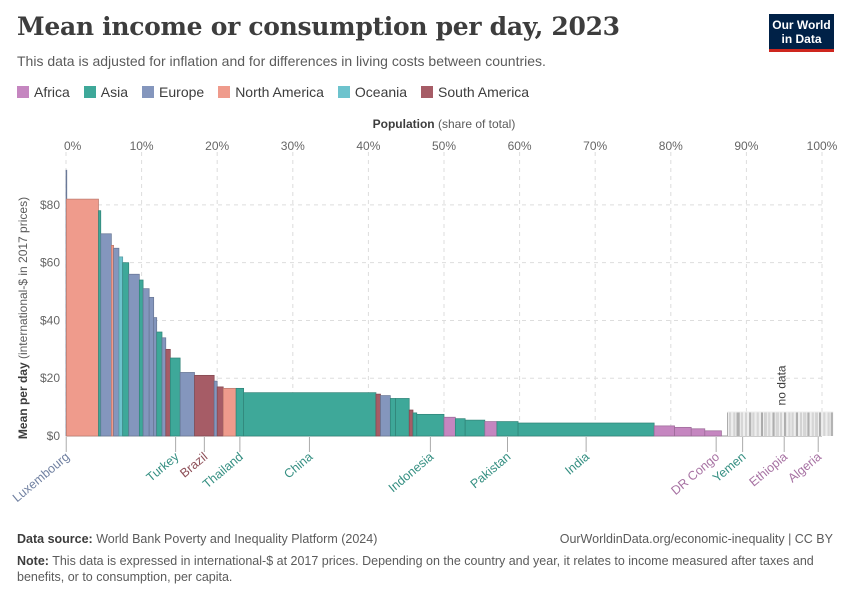 The height and width of the screenshot is (600, 850). I want to click on x-tick-label: 60%, so click(520, 146).